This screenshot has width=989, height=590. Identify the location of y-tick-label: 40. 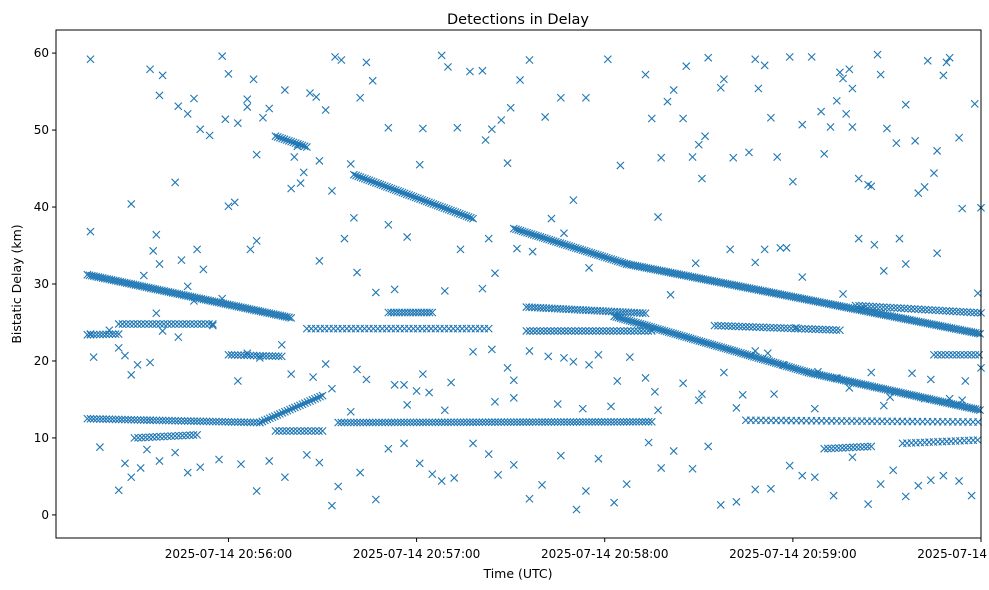
(41, 207).